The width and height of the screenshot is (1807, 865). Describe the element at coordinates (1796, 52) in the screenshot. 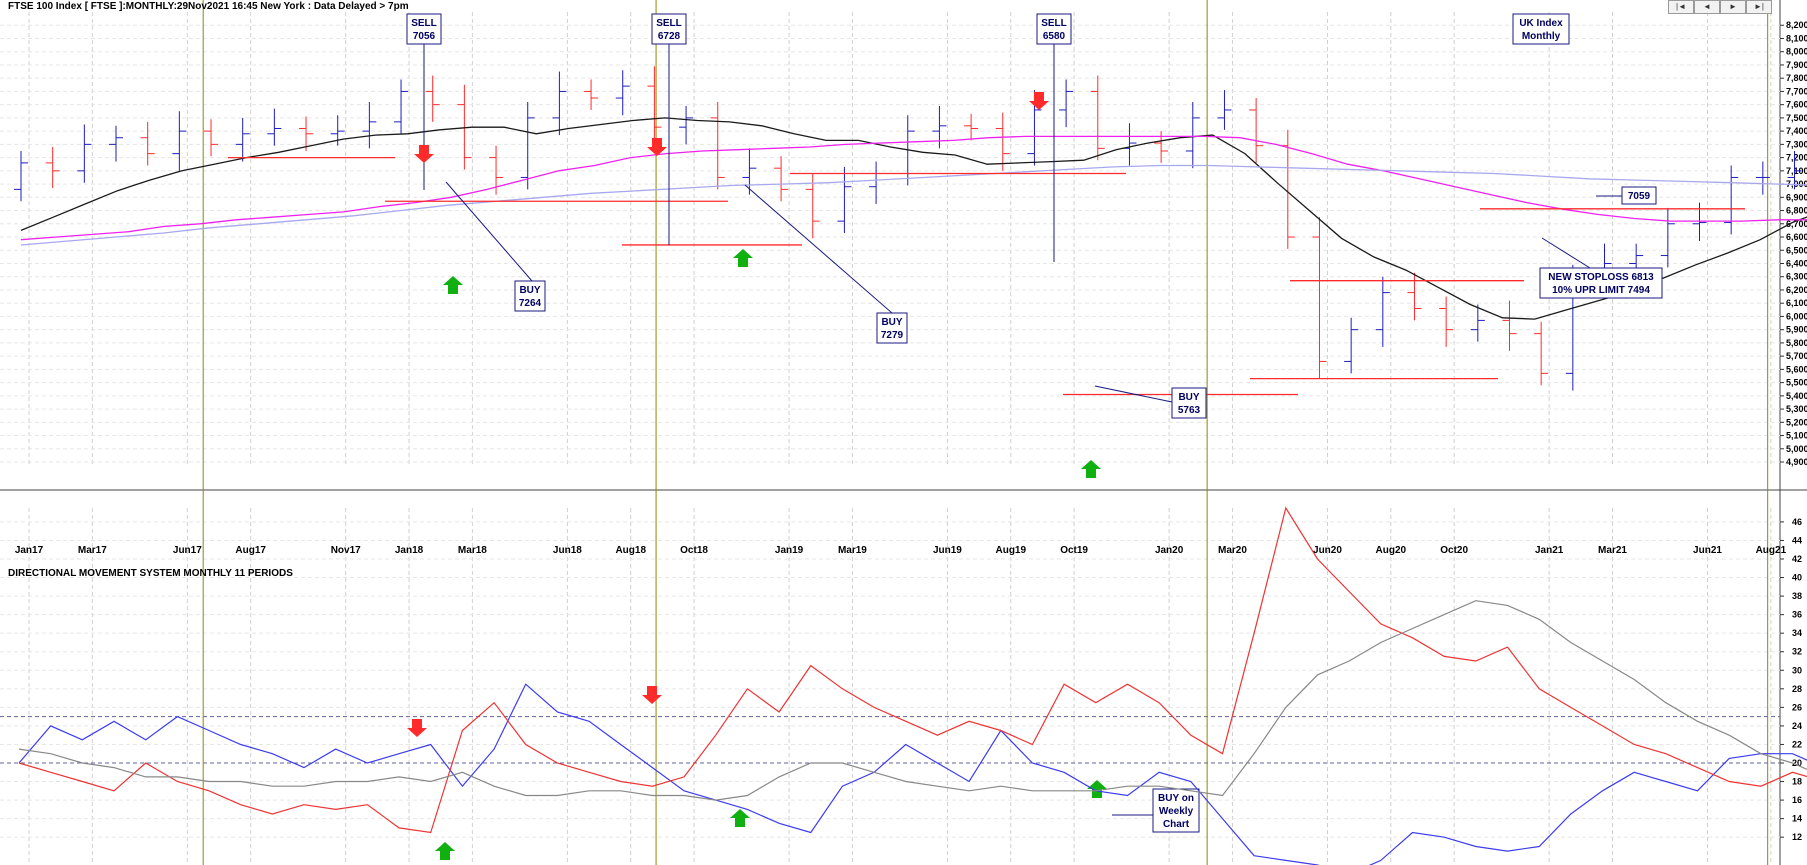

I see `y-tick-label: 8,000` at that location.